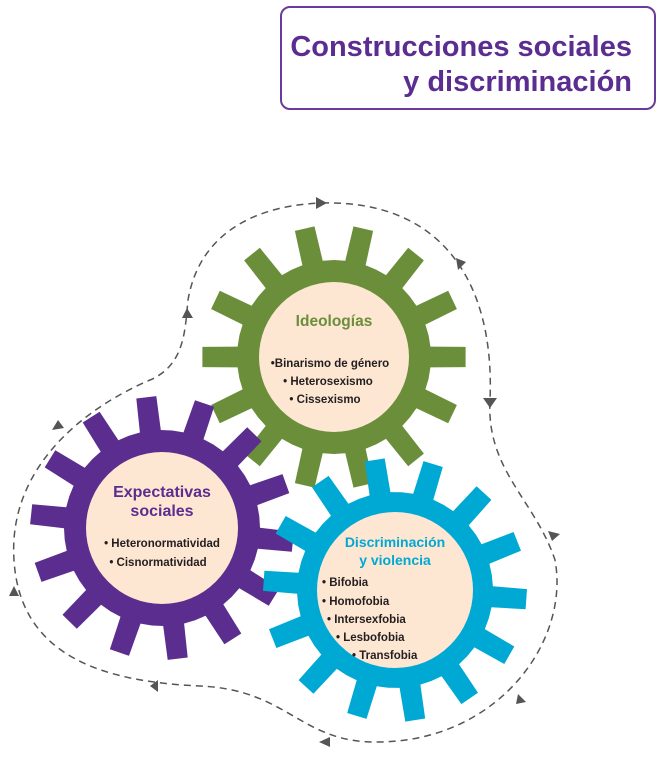 Image resolution: width=663 pixels, height=760 pixels. I want to click on cycle-arrow-right-mid, so click(490, 403).